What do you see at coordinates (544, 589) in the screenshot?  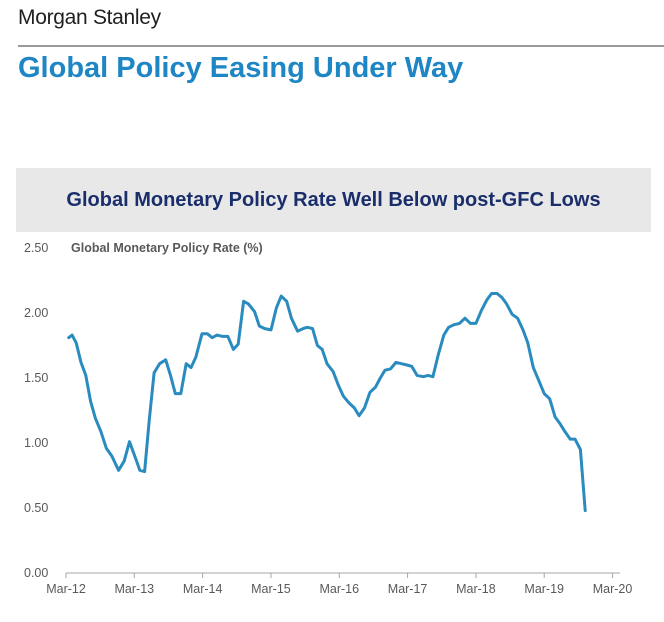 I see `x-tick-label: Mar-19` at bounding box center [544, 589].